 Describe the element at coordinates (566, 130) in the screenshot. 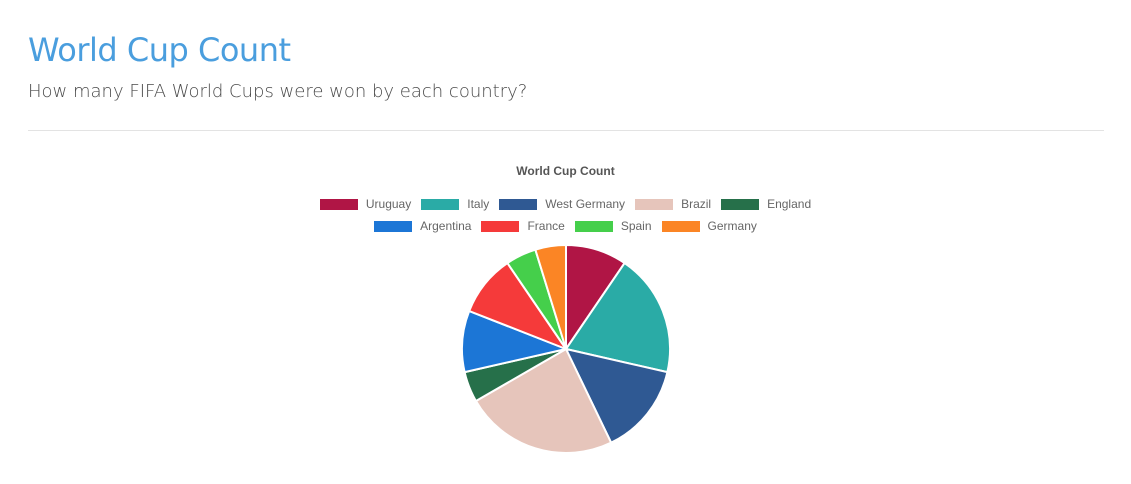

I see `divider` at that location.